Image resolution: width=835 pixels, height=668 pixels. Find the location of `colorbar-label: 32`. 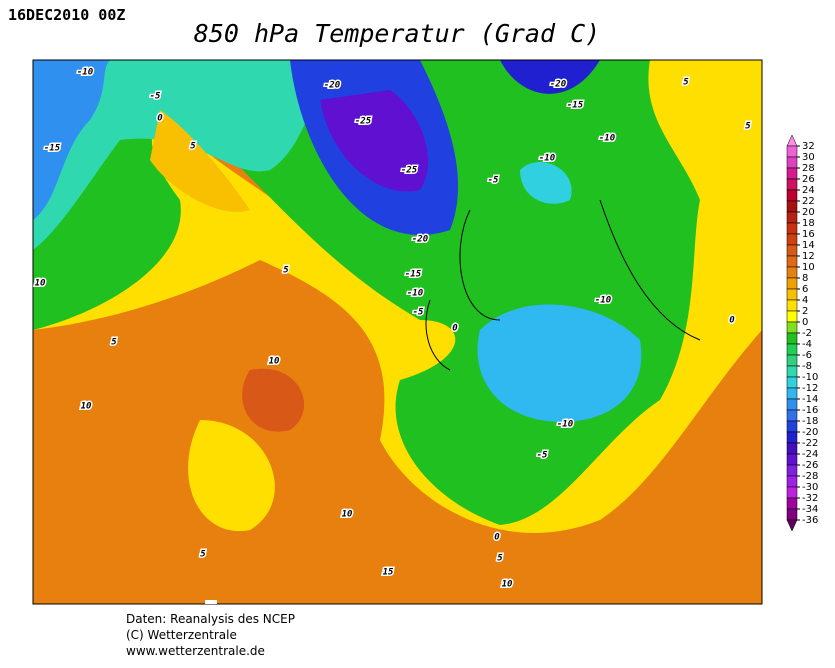

colorbar-label: 32 is located at coordinates (808, 146).